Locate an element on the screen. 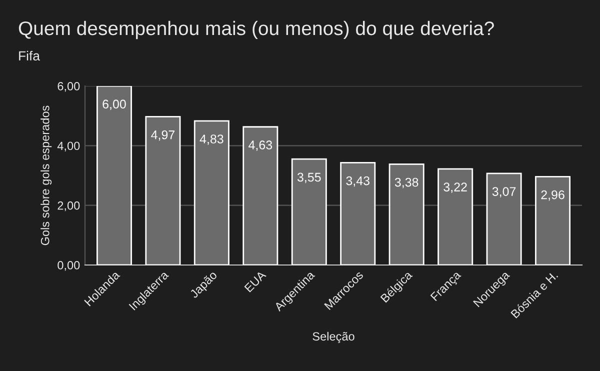 The height and width of the screenshot is (371, 600). data-label: 4,97 is located at coordinates (162, 135).